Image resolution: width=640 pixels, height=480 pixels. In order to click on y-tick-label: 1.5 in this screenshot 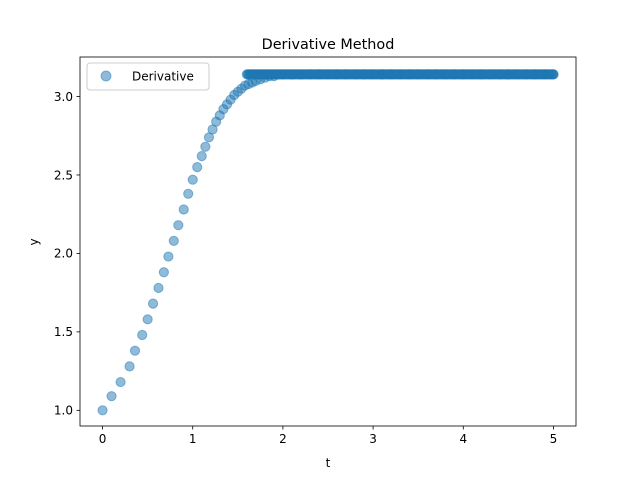, I will do `click(63, 332)`.